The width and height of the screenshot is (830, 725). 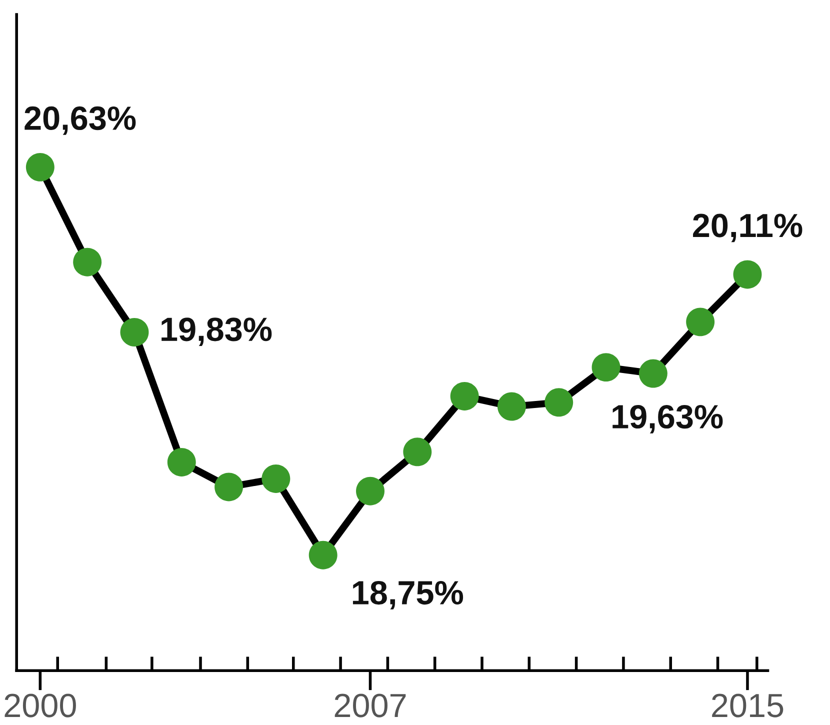 I want to click on data-label: 20,63%, so click(x=80, y=120).